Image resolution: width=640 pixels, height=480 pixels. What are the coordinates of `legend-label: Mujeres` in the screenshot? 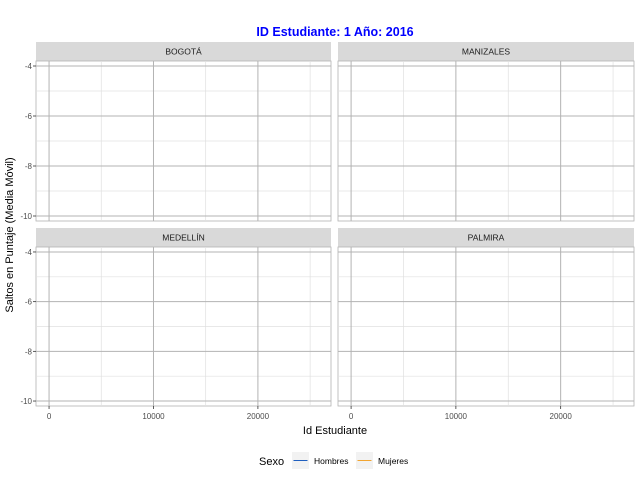 It's located at (393, 461).